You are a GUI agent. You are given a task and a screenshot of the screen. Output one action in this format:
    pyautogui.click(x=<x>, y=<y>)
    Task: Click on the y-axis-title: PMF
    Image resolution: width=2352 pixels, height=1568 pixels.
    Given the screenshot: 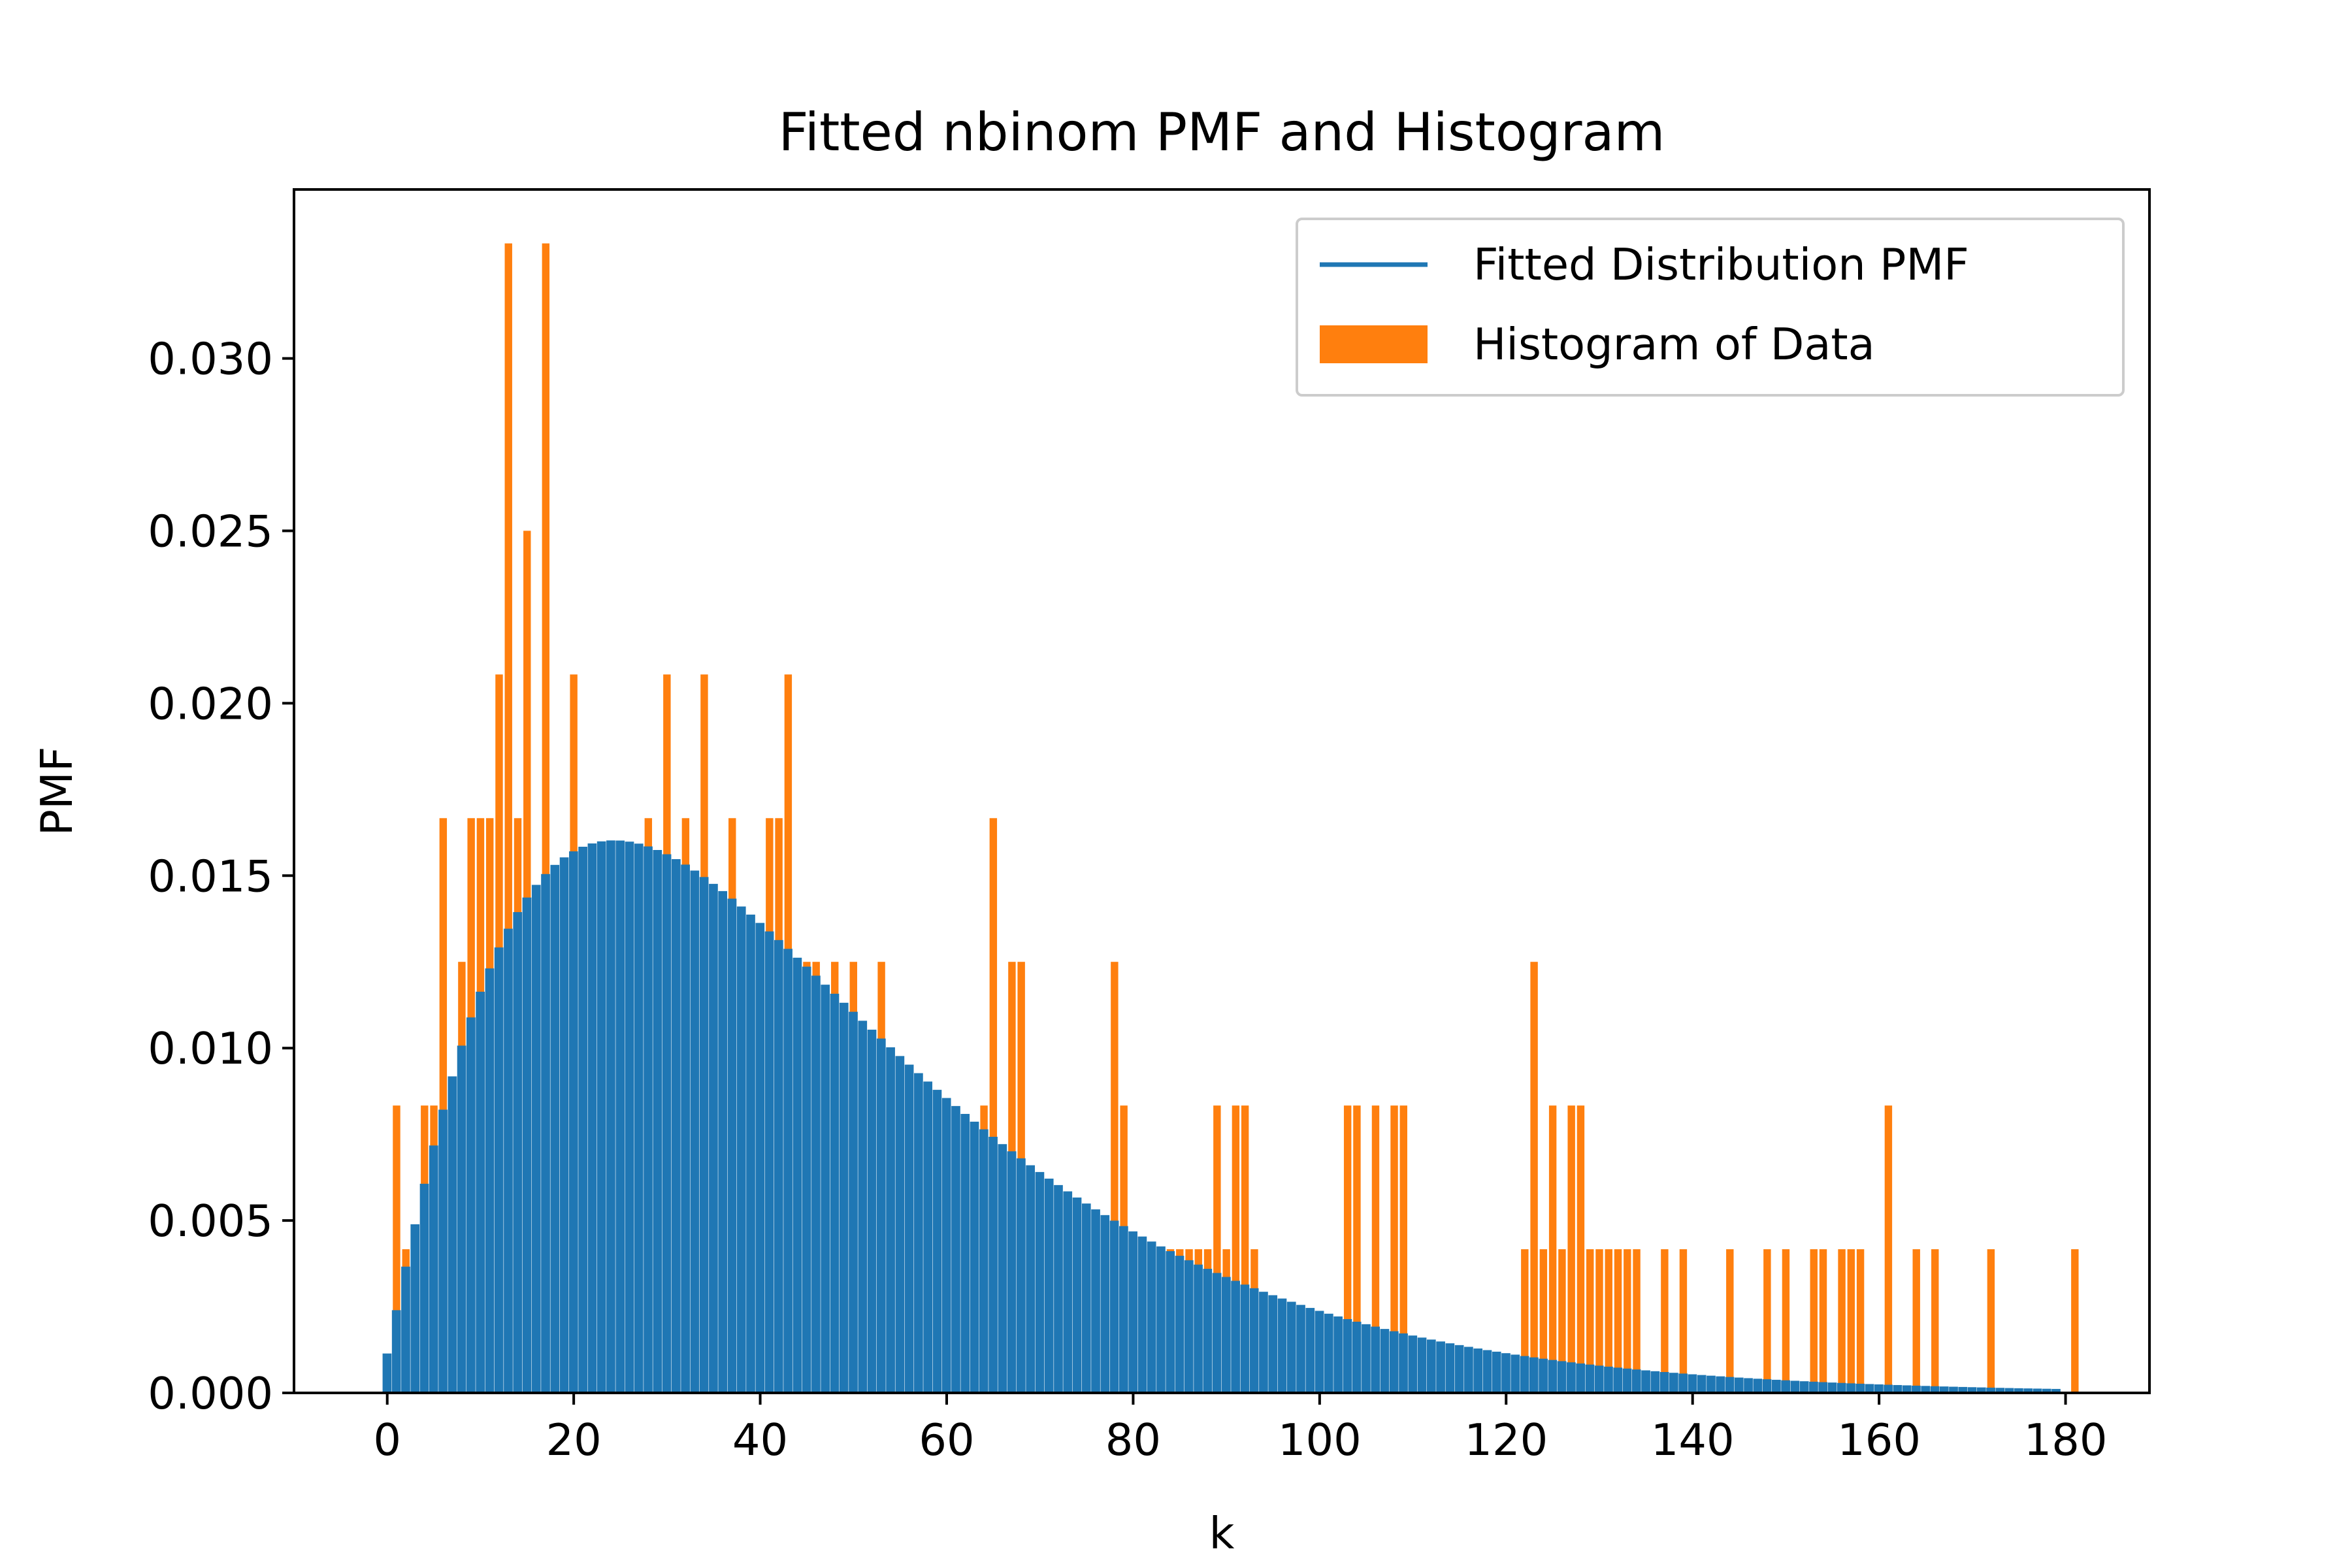 What is the action you would take?
    pyautogui.click(x=56, y=791)
    